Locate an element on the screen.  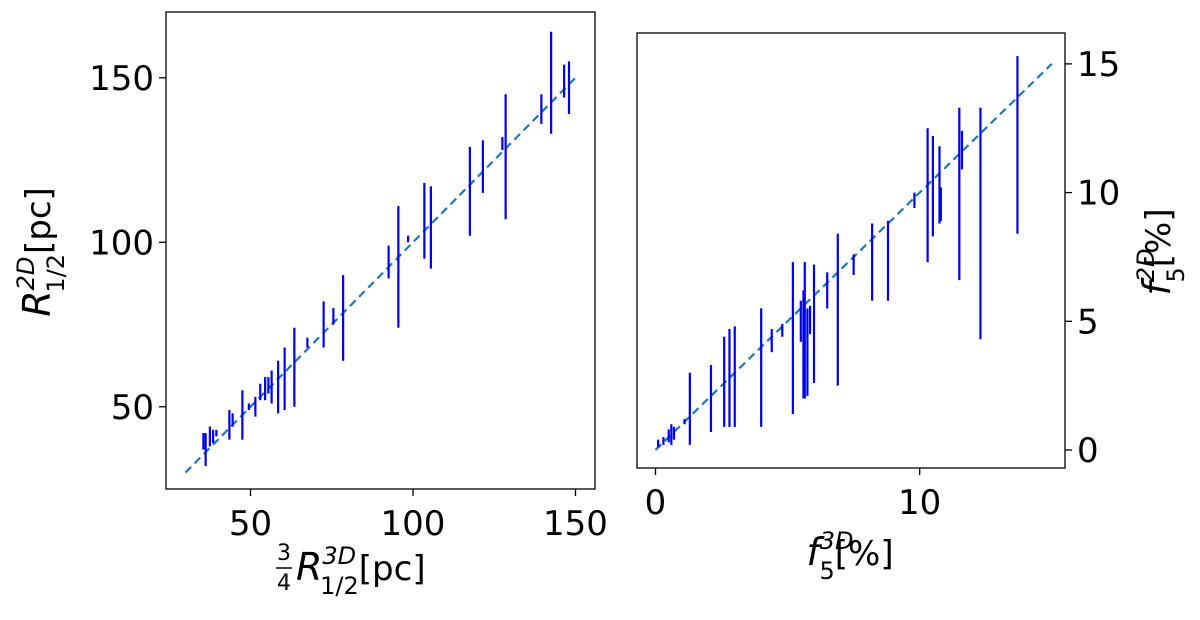
right-x-tick-label: 0 is located at coordinates (656, 503).